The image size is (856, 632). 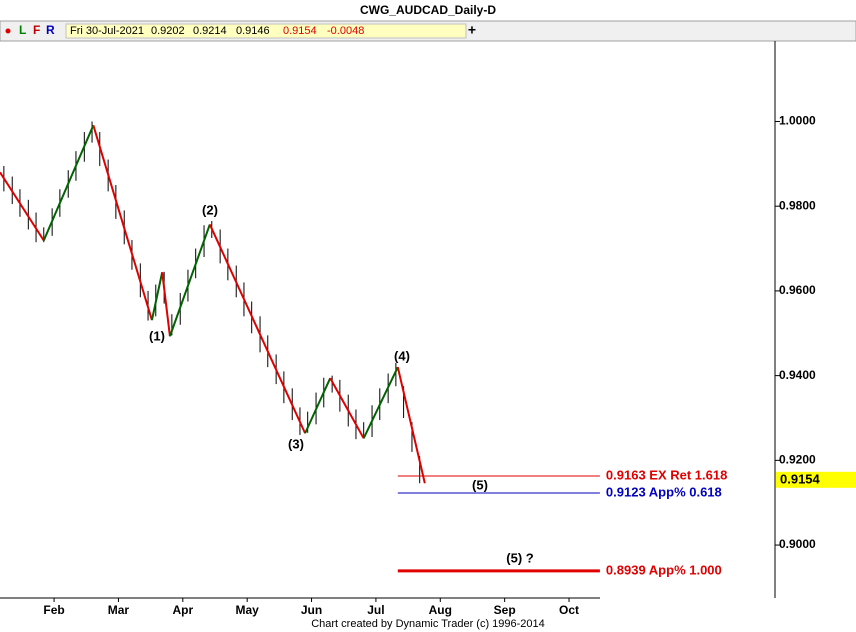 I want to click on wave-label: (2), so click(x=210, y=209).